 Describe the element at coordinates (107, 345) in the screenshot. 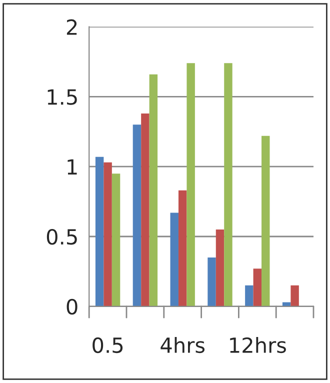

I see `x-tick-label: 0.5` at that location.